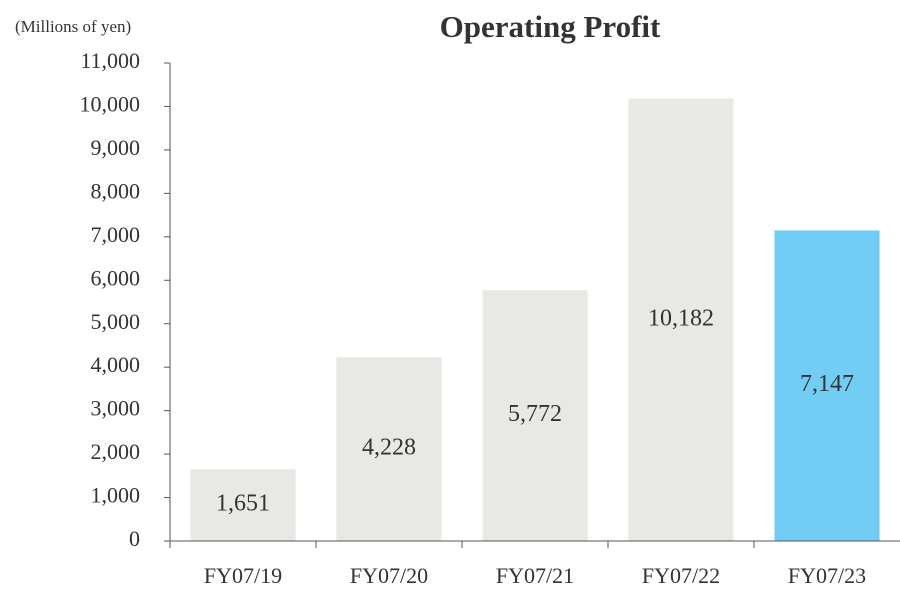 This screenshot has height=589, width=900. I want to click on x-tick-label: FY07/22, so click(681, 575).